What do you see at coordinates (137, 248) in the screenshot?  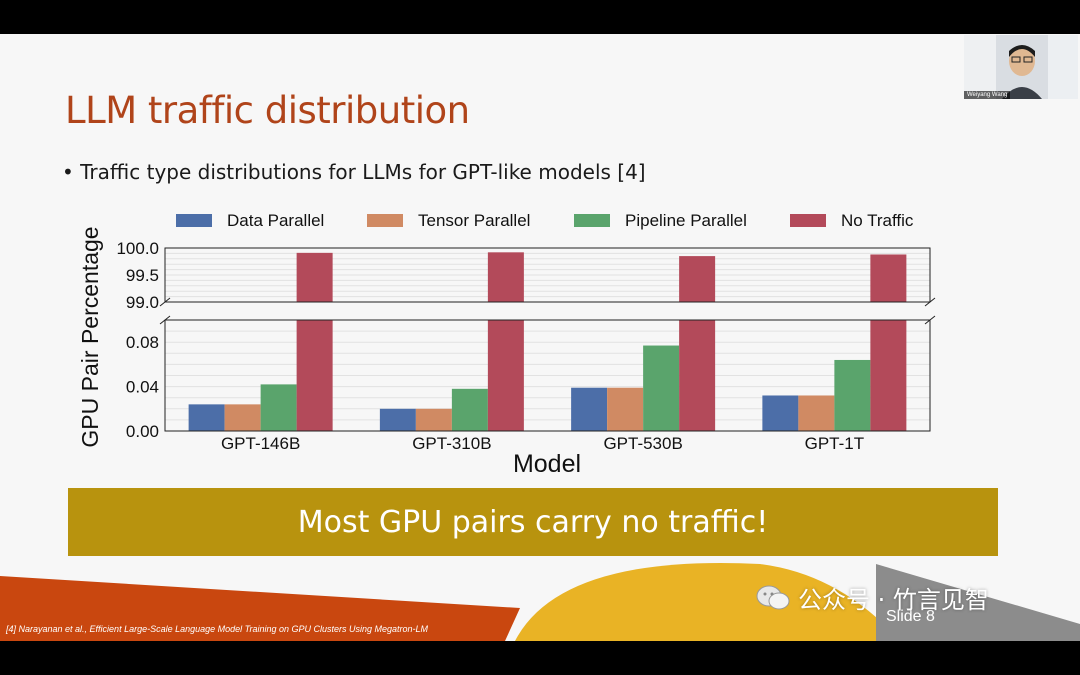 I see `y-tick-label: 100.0` at bounding box center [137, 248].